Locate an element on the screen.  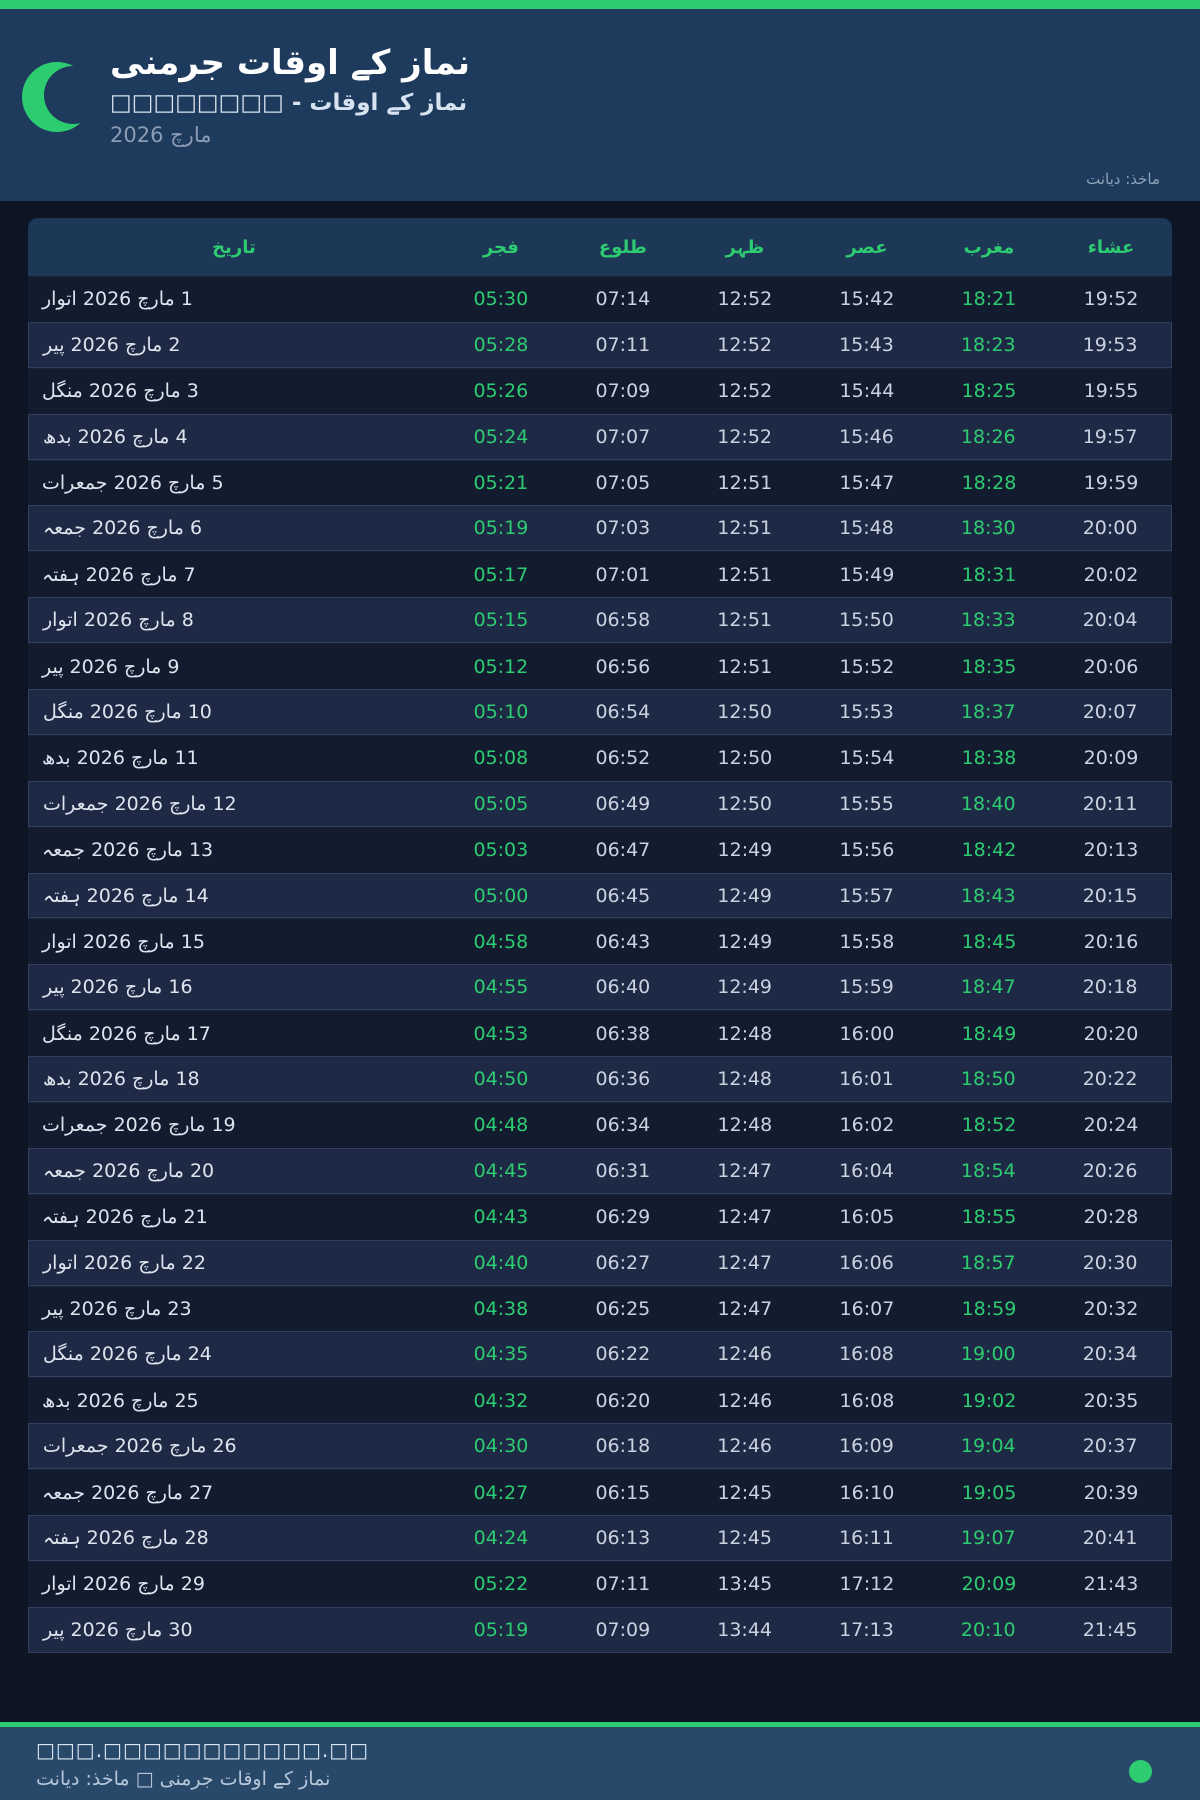
time-cell: 06:27 is located at coordinates (623, 1262).